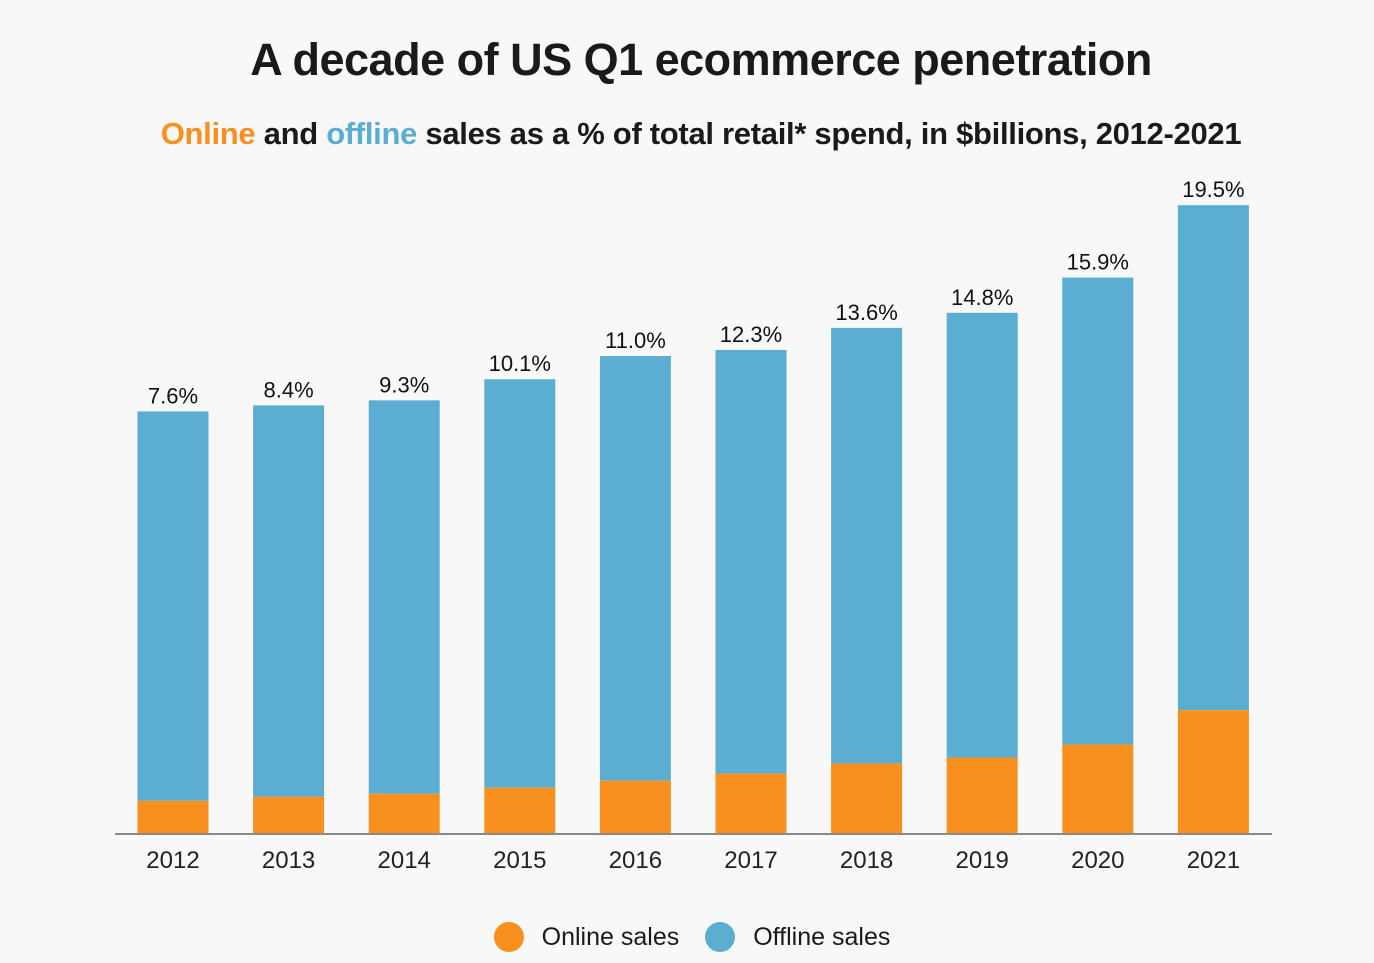  Describe the element at coordinates (1213, 772) in the screenshot. I see `bar-online-2021` at that location.